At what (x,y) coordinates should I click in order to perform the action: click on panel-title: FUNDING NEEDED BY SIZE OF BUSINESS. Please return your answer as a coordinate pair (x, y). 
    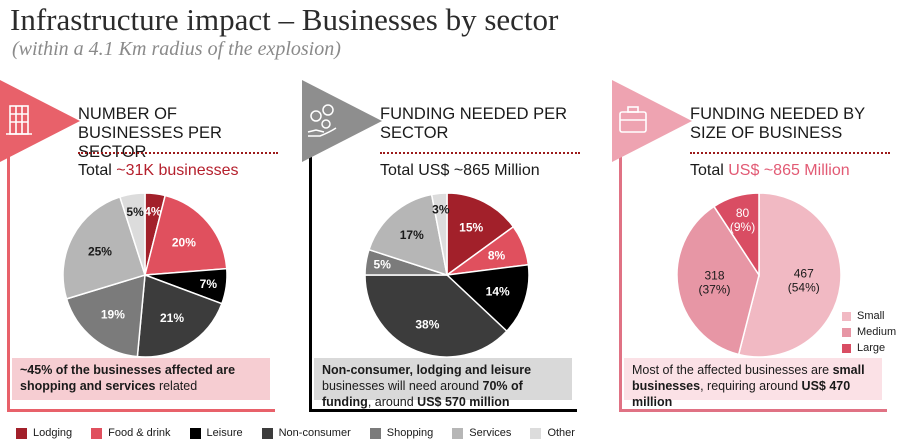
    Looking at the image, I should click on (777, 123).